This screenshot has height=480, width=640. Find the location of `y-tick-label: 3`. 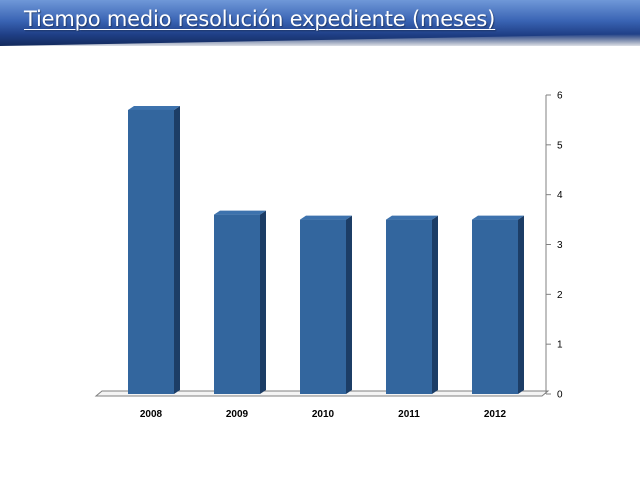

y-tick-label: 3 is located at coordinates (560, 245).